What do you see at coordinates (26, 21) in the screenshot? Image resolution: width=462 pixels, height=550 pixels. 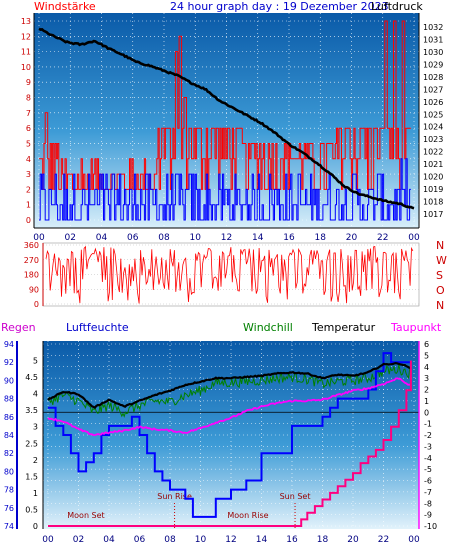 I see `y-left-tick-label: 13` at bounding box center [26, 21].